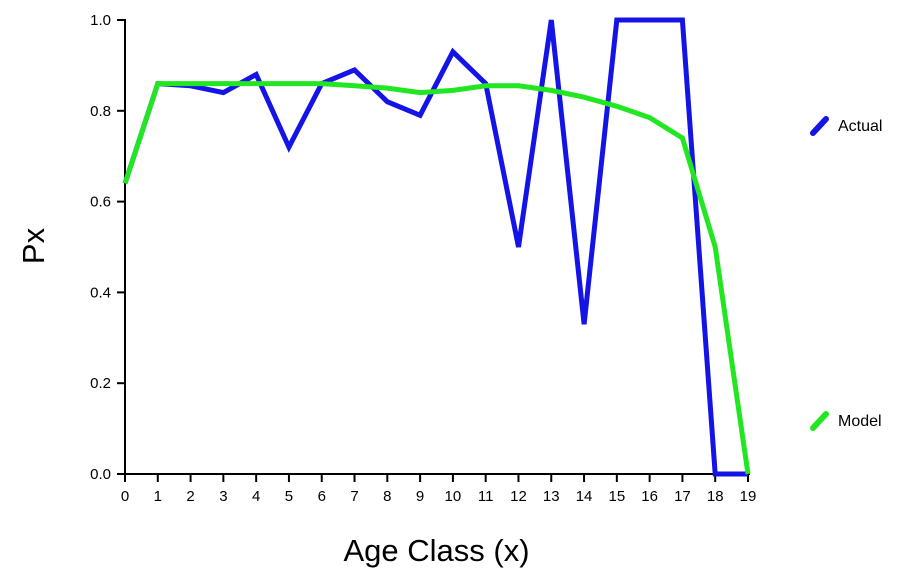 Image resolution: width=911 pixels, height=581 pixels. I want to click on x-tick-label: 13, so click(551, 496).